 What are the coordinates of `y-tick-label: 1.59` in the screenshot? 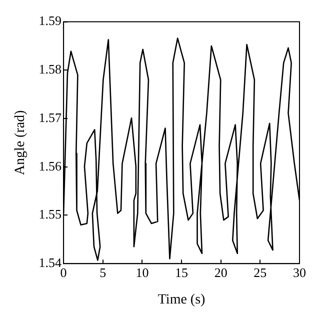 It's located at (50, 20).